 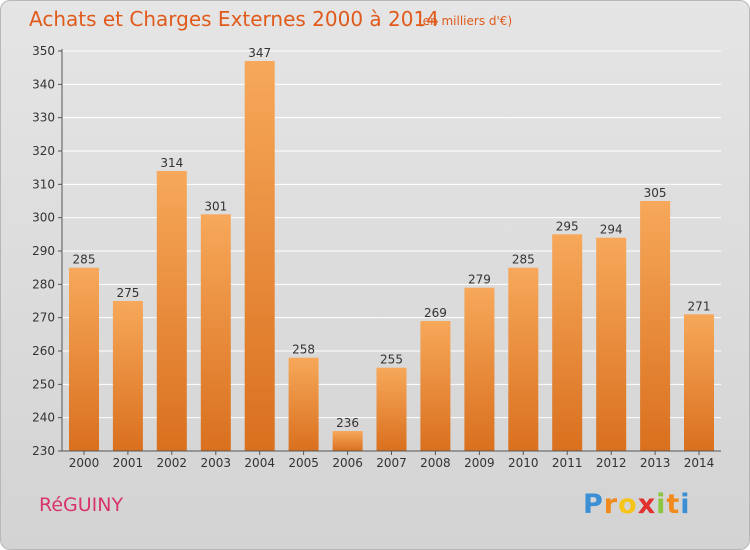 What do you see at coordinates (628, 504) in the screenshot?
I see `logo-letter: o` at bounding box center [628, 504].